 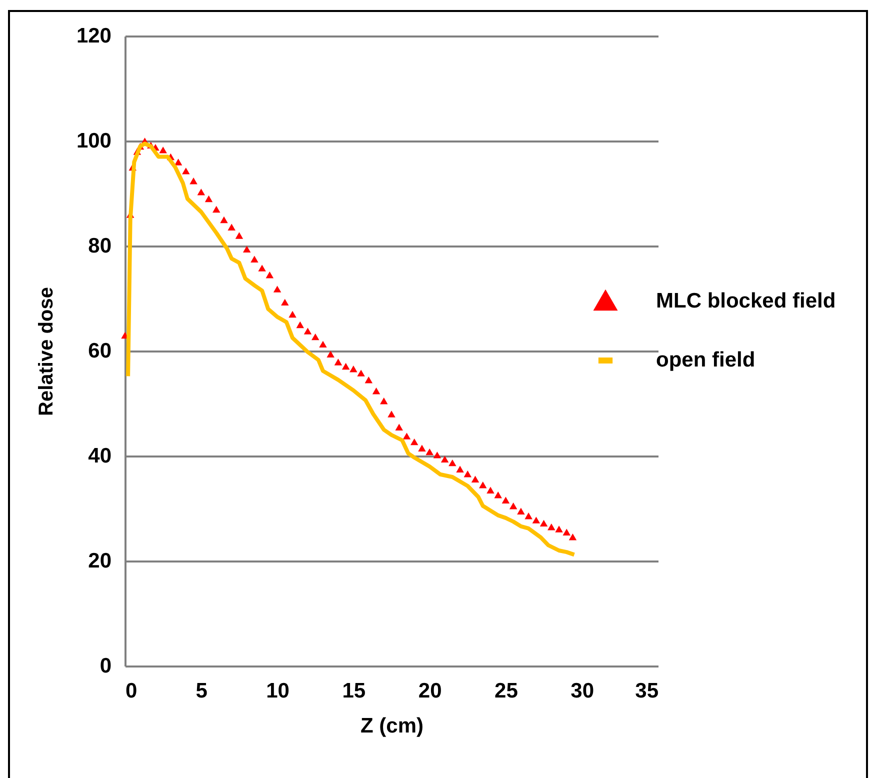 I want to click on y-axis-title: Relative dose, so click(x=46, y=351).